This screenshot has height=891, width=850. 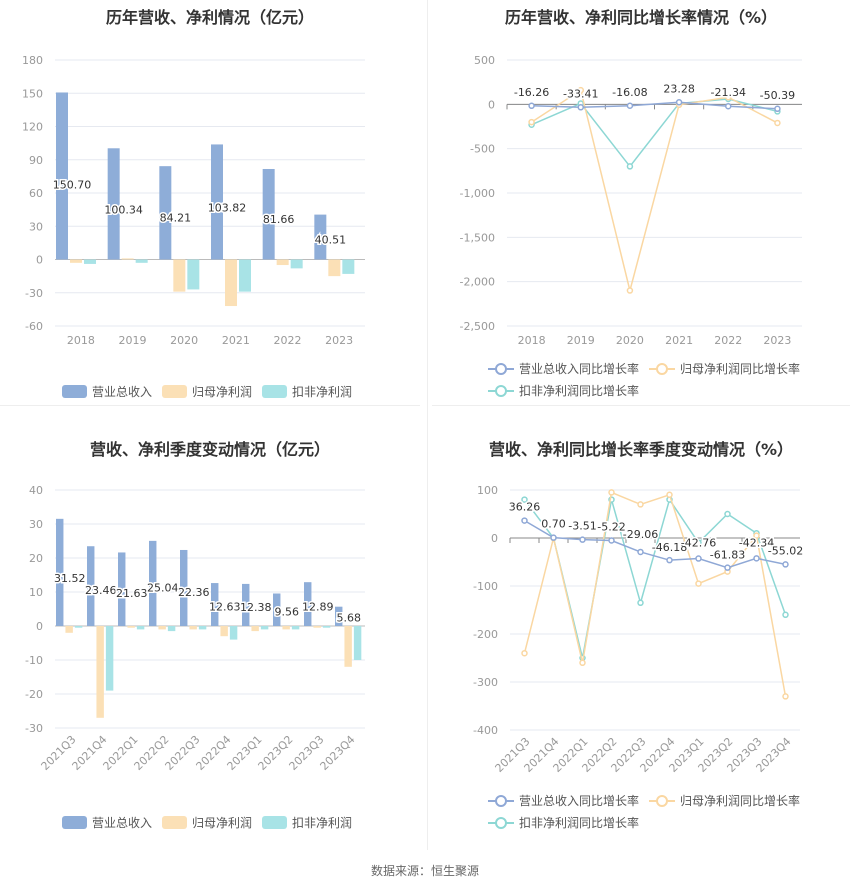 What do you see at coordinates (163, 588) in the screenshot?
I see `data-label: 25.04` at bounding box center [163, 588].